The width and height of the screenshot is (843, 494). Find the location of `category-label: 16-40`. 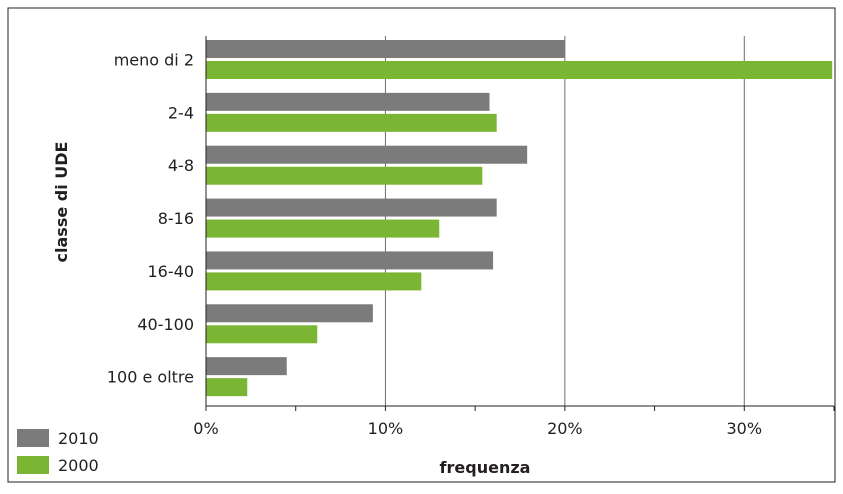

category-label: 16-40 is located at coordinates (171, 271).